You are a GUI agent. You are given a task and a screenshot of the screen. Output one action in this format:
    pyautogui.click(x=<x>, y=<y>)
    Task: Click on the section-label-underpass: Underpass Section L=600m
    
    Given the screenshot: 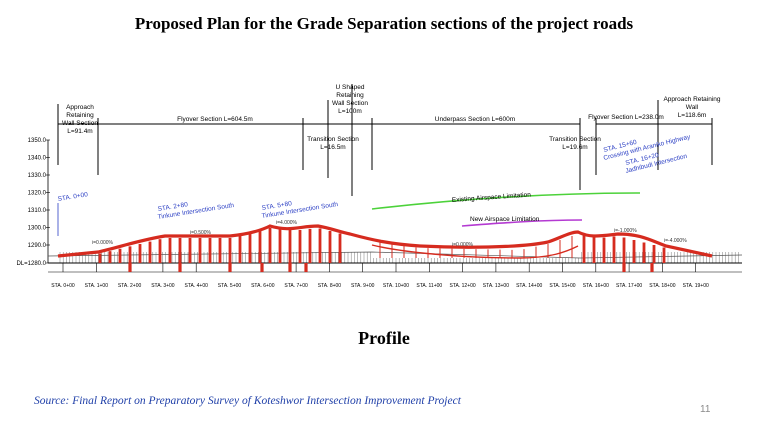 What is the action you would take?
    pyautogui.click(x=475, y=119)
    